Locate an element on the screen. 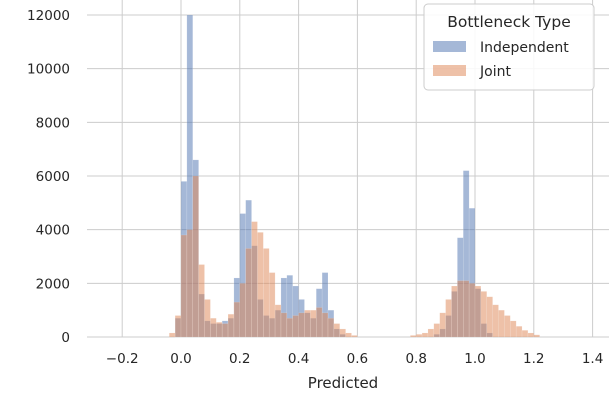 Image resolution: width=609 pixels, height=393 pixels. legend-swatch-joint is located at coordinates (449, 70).